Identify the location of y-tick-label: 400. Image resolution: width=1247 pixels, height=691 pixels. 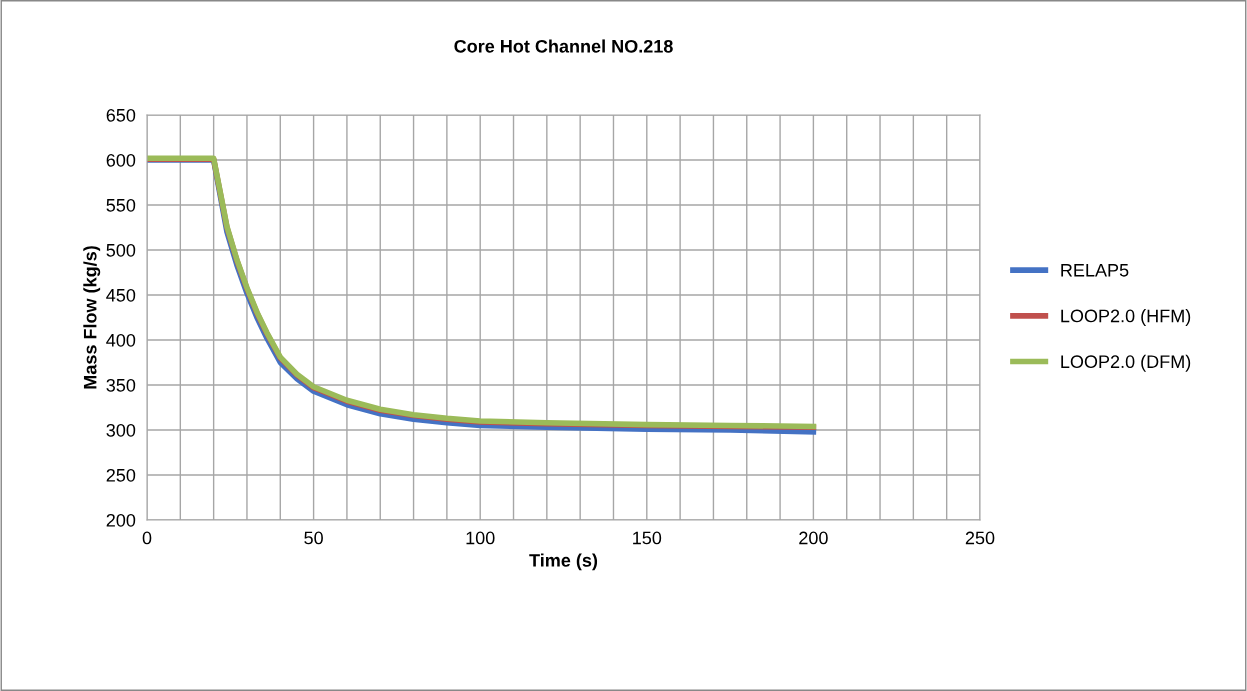
(121, 340).